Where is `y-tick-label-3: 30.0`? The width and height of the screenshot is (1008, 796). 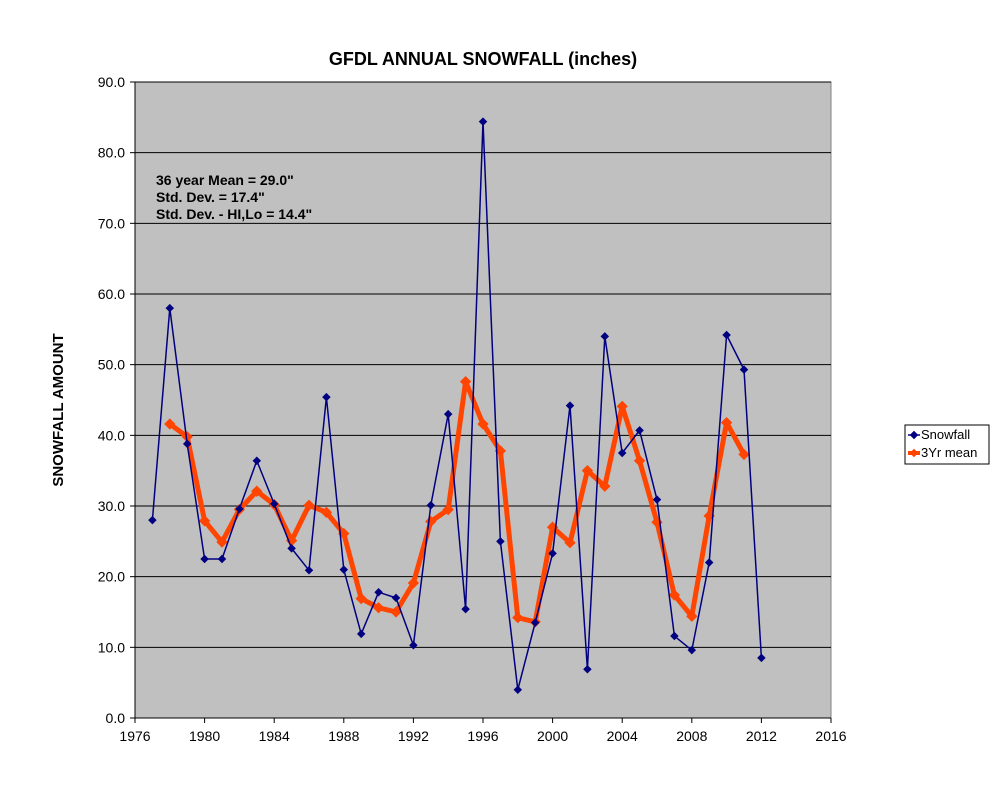 y-tick-label-3: 30.0 is located at coordinates (111, 506).